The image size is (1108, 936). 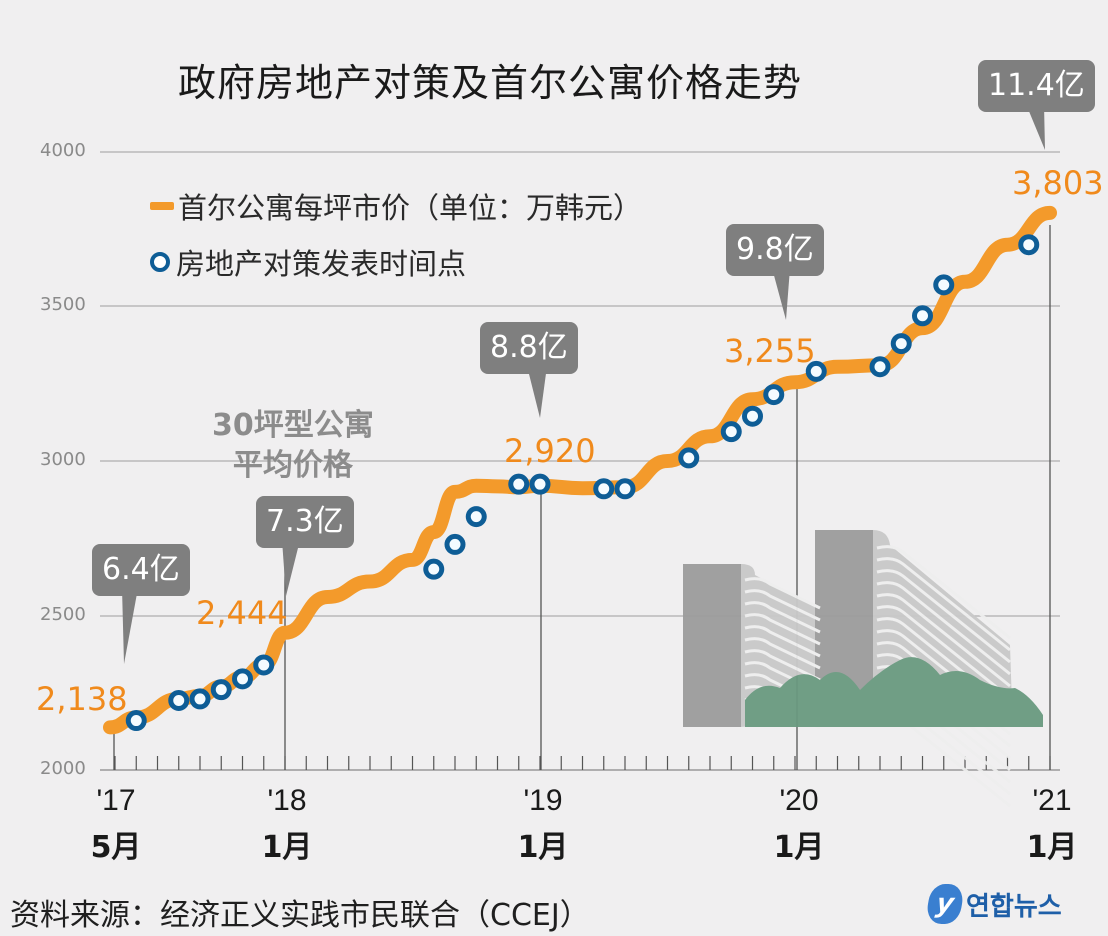 I want to click on legend-item-policy: 房地产对策发表时间点, so click(x=396, y=262).